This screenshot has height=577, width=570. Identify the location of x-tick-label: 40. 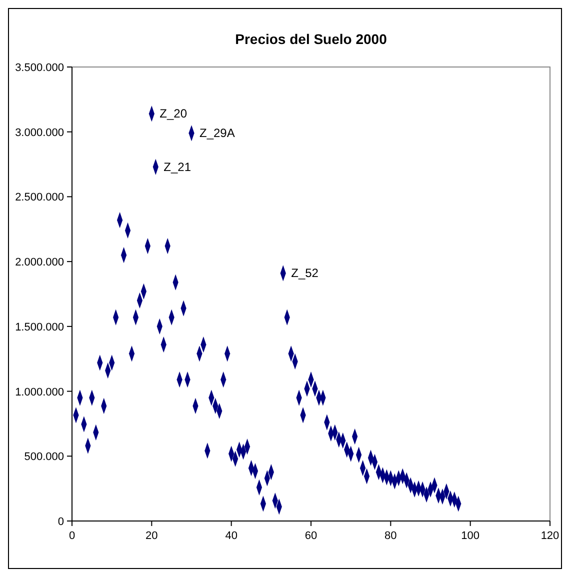
(231, 536).